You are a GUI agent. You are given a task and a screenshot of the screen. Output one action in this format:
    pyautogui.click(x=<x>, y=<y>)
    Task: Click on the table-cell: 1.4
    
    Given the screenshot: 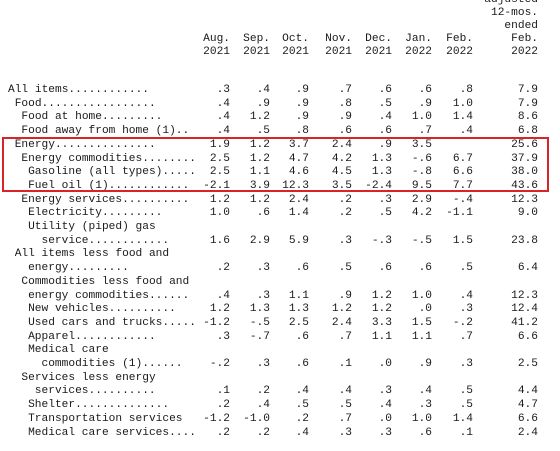 What is the action you would take?
    pyautogui.click(x=462, y=117)
    